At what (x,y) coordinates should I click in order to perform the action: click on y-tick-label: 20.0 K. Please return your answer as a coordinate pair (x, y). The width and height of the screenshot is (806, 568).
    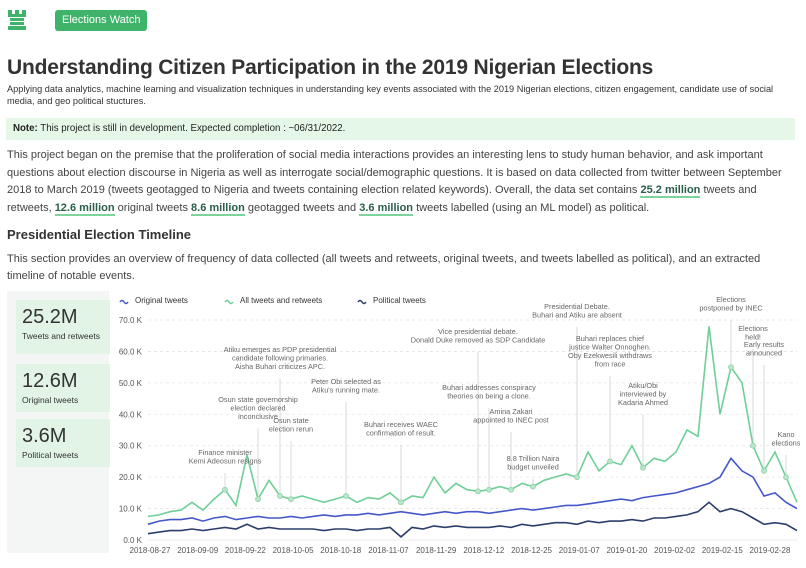
    Looking at the image, I should click on (131, 477).